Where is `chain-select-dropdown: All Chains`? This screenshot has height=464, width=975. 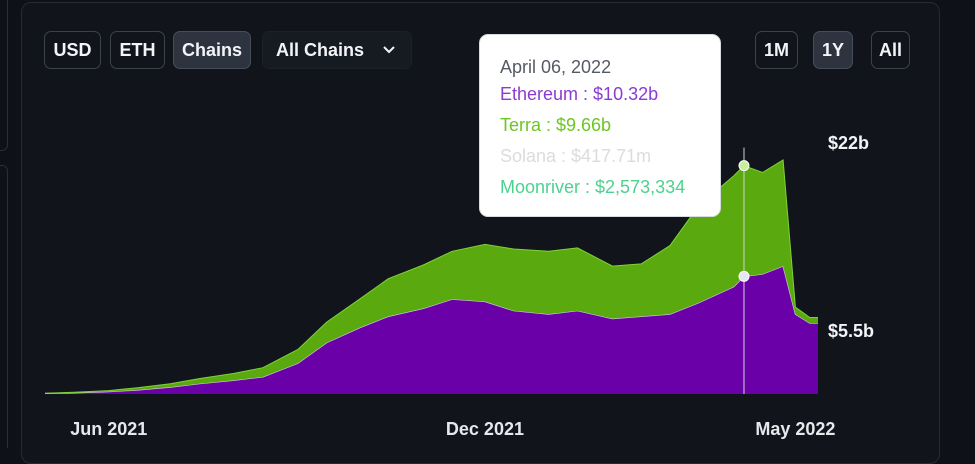
chain-select-dropdown: All Chains is located at coordinates (337, 50).